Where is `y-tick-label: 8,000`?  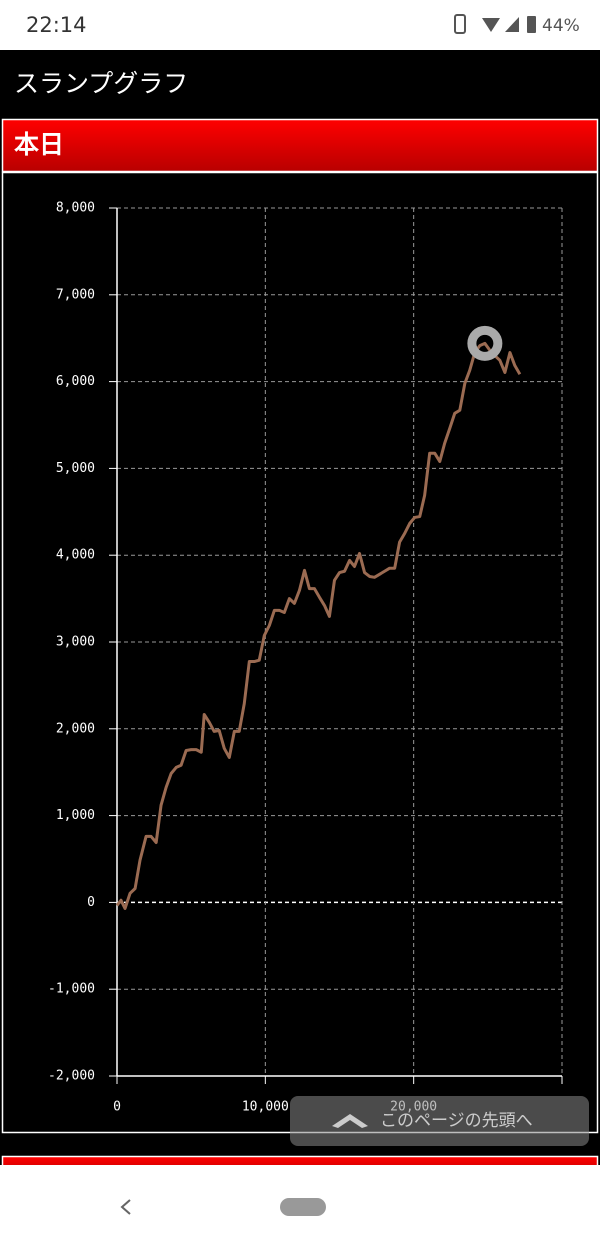 y-tick-label: 8,000 is located at coordinates (75, 208).